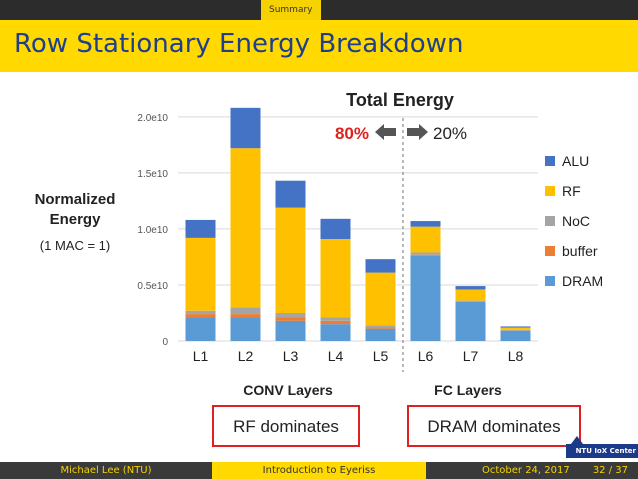 This screenshot has height=479, width=638. What do you see at coordinates (417, 132) in the screenshot?
I see `arrow-right-icon` at bounding box center [417, 132].